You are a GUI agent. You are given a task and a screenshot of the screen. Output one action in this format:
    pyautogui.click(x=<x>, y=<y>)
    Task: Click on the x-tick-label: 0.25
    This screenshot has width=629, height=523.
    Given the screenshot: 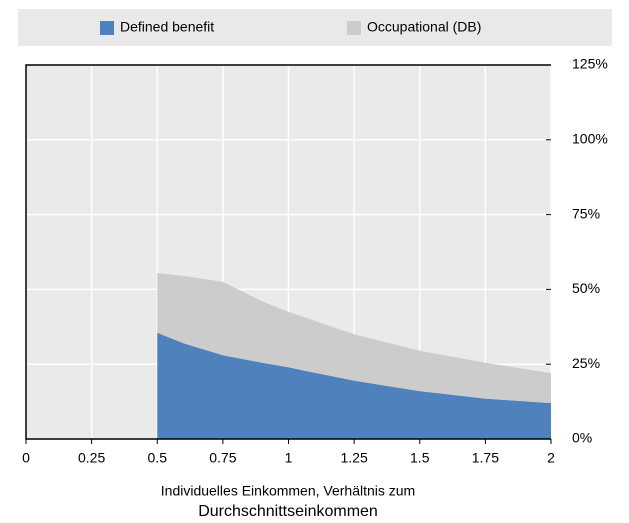 What is the action you would take?
    pyautogui.click(x=91, y=458)
    